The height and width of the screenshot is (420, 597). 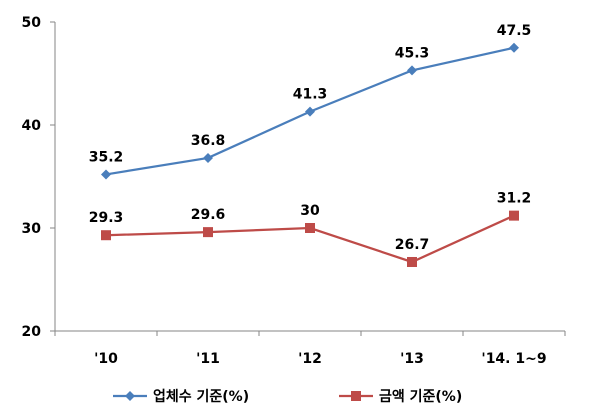 What do you see at coordinates (287, 396) in the screenshot?
I see `legend: 업체수 기준(%) 금액 기준(%)` at bounding box center [287, 396].